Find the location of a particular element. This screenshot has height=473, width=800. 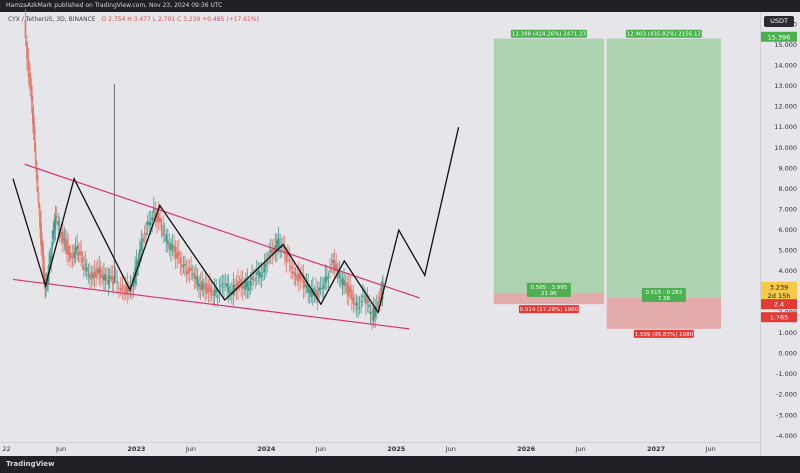

currency-button: USDT is located at coordinates (779, 21).